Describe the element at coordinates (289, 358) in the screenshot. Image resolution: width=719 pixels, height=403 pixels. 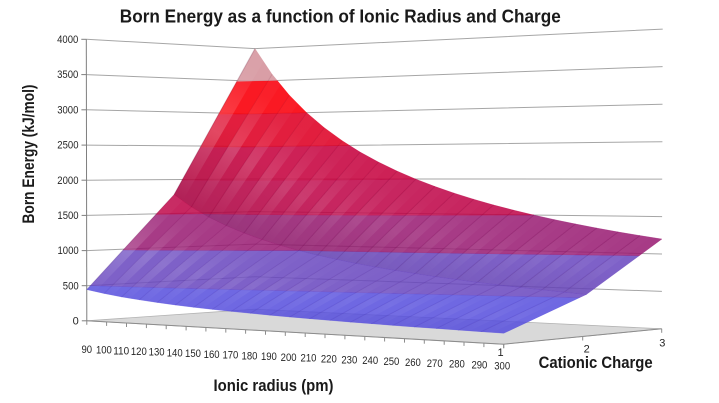
I see `svg-text: 200` at that location.